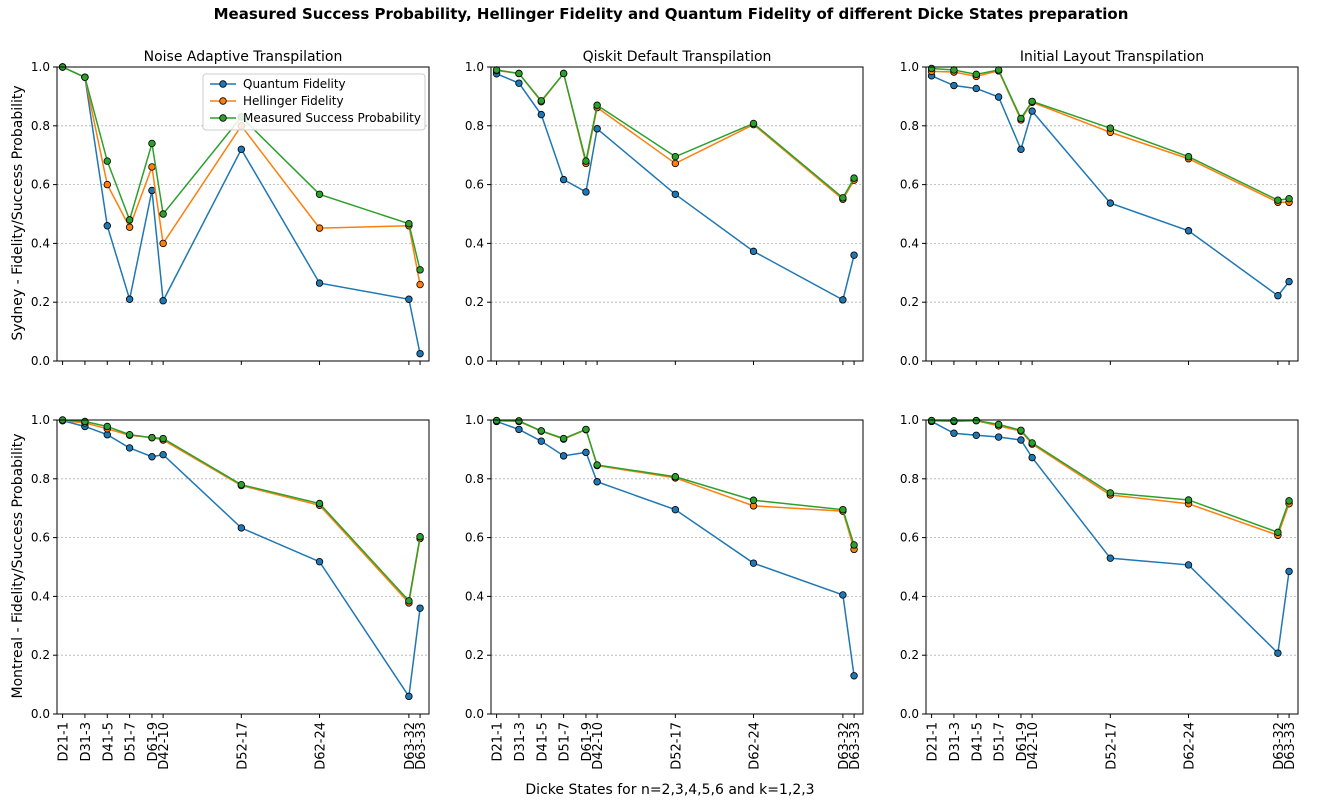  Describe the element at coordinates (1000, 742) in the screenshot. I see `xtick-label: D51-7` at that location.